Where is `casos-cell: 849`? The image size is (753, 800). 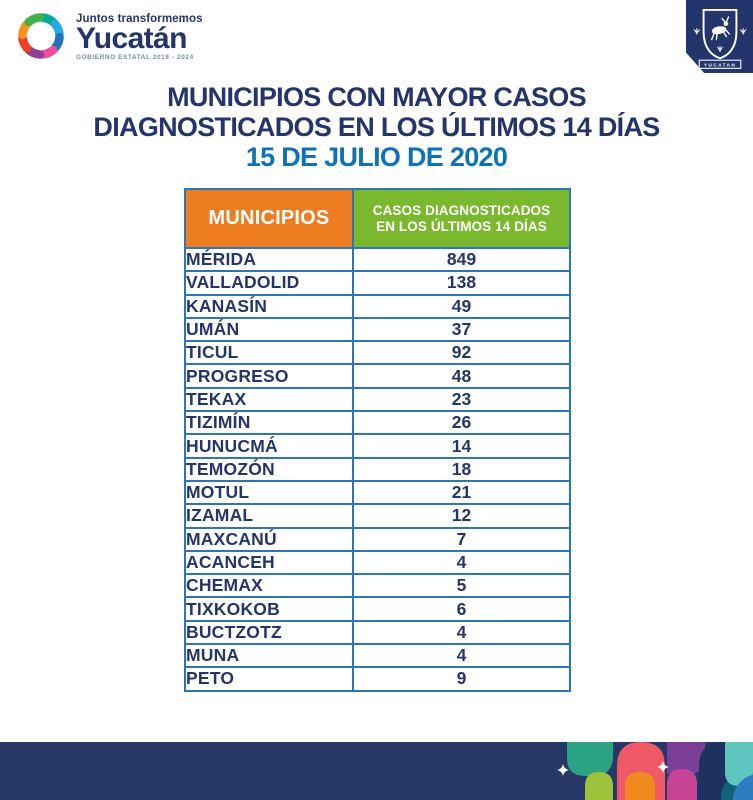 casos-cell: 849 is located at coordinates (461, 259).